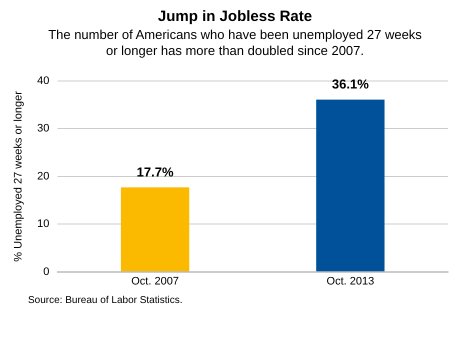 Image resolution: width=470 pixels, height=340 pixels. What do you see at coordinates (106, 300) in the screenshot?
I see `source-note: Source: Bureau of Labor Statistics.` at bounding box center [106, 300].